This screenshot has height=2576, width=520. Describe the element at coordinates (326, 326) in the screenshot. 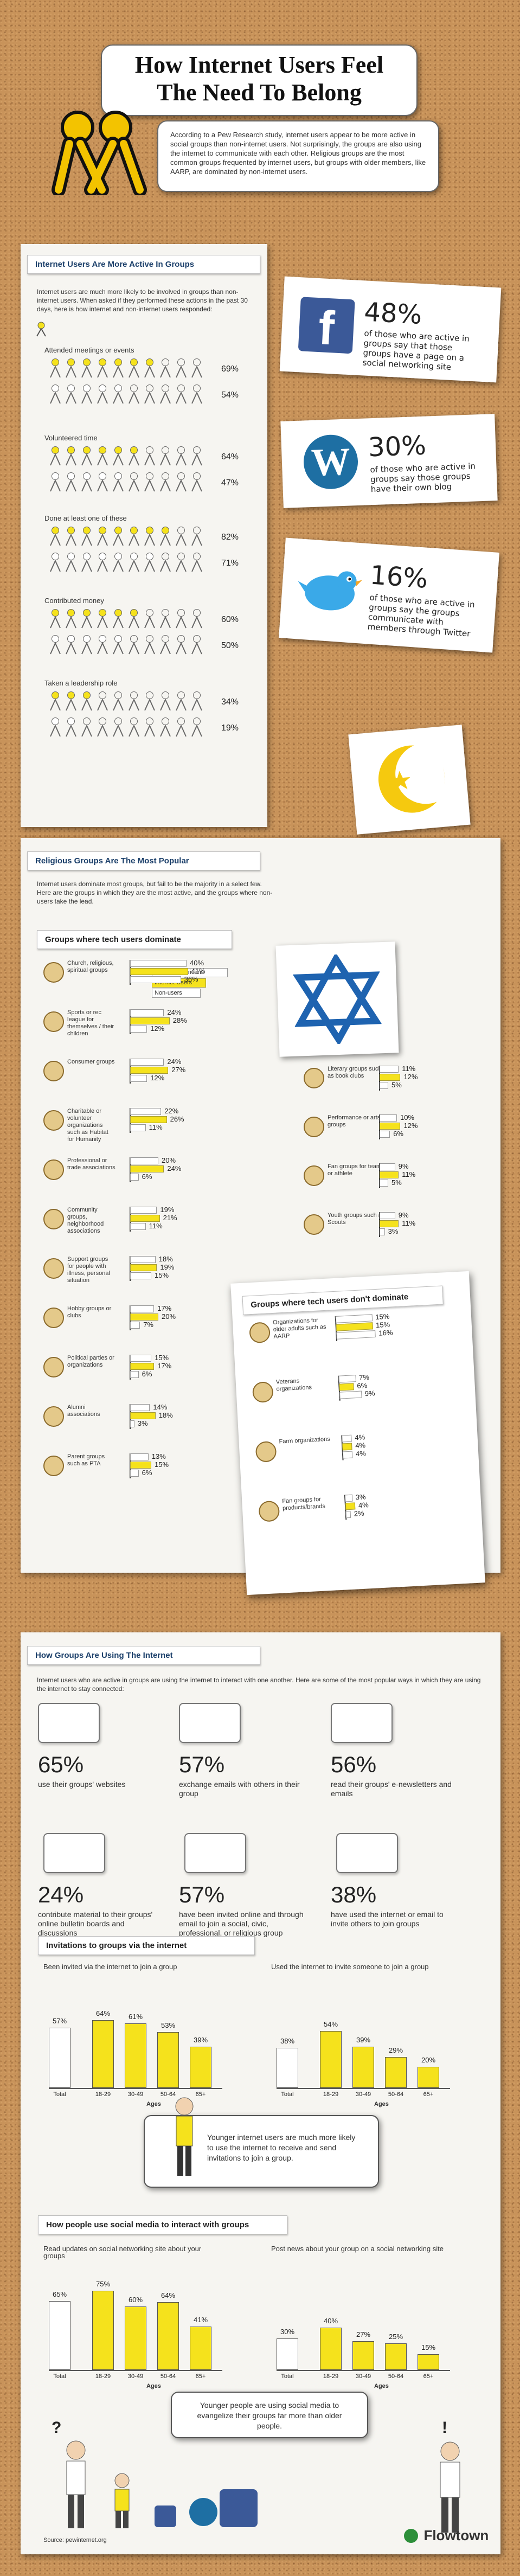

I see `facebook-icon: f` at that location.